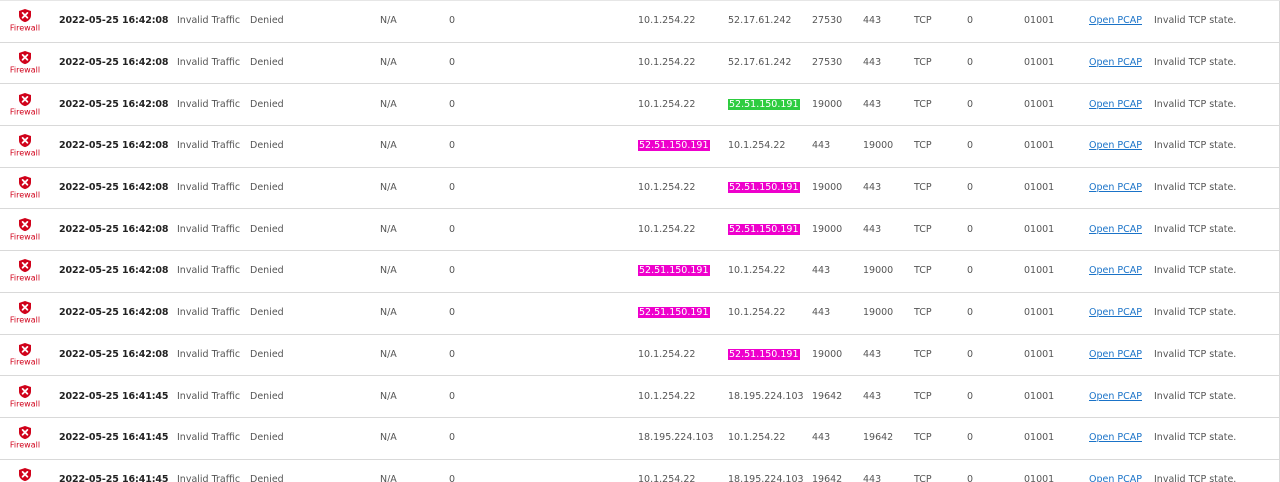 Image resolution: width=1280 pixels, height=482 pixels. What do you see at coordinates (760, 63) in the screenshot?
I see `destination-ip: 52.17.61.242` at bounding box center [760, 63].